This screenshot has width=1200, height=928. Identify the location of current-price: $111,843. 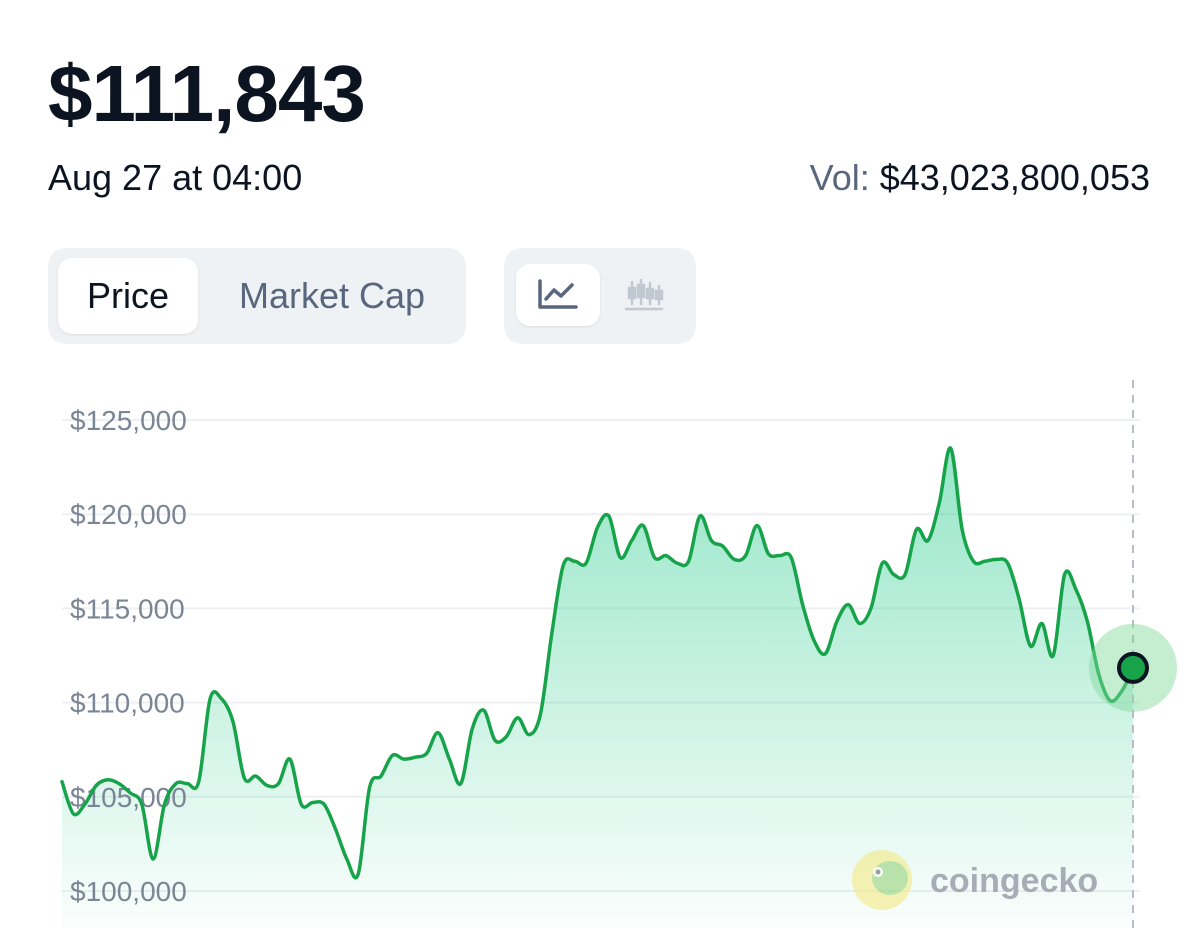
(207, 93).